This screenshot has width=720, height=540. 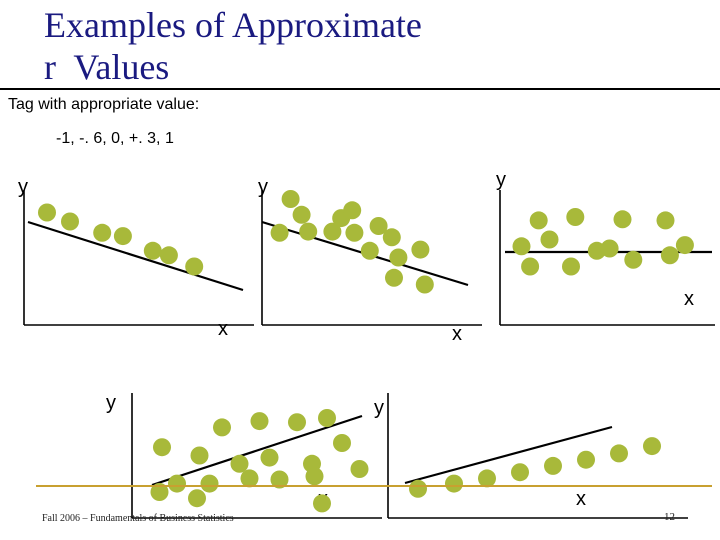 What do you see at coordinates (233, 46) in the screenshot?
I see `slide-title: Examples of Approximate r Values` at bounding box center [233, 46].